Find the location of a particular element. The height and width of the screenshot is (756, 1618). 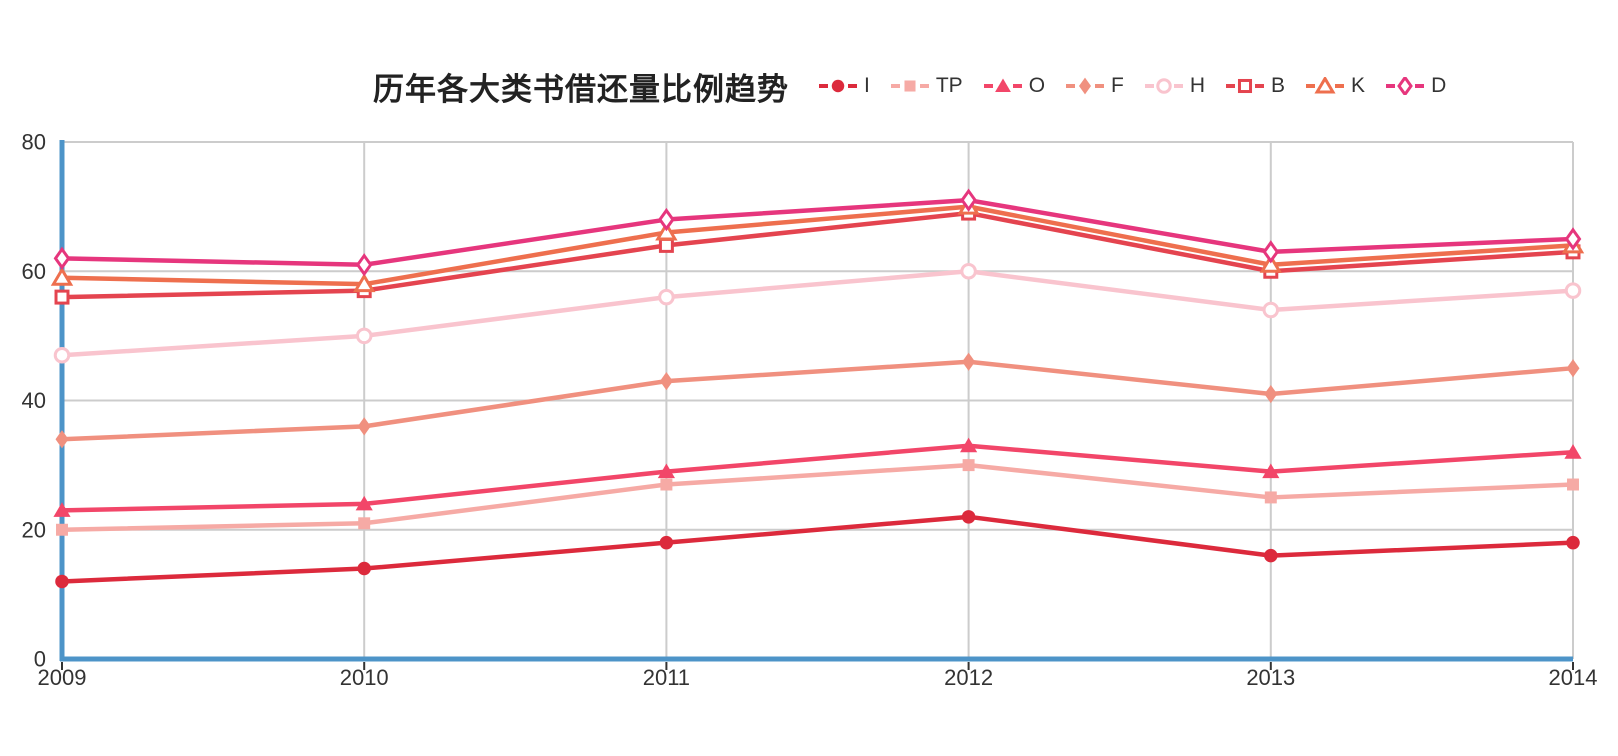

y-axis-label: 0 is located at coordinates (40, 659).